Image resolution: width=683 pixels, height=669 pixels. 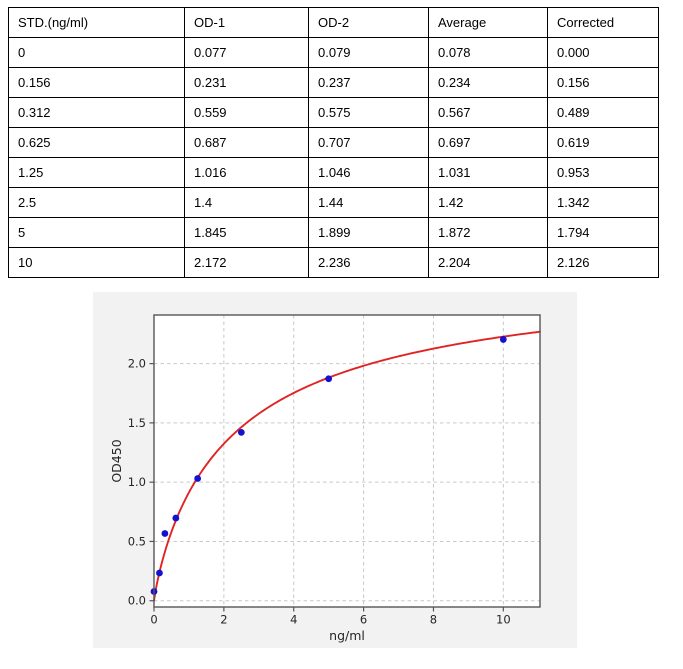 I want to click on table-cell: 0.000, so click(x=603, y=52).